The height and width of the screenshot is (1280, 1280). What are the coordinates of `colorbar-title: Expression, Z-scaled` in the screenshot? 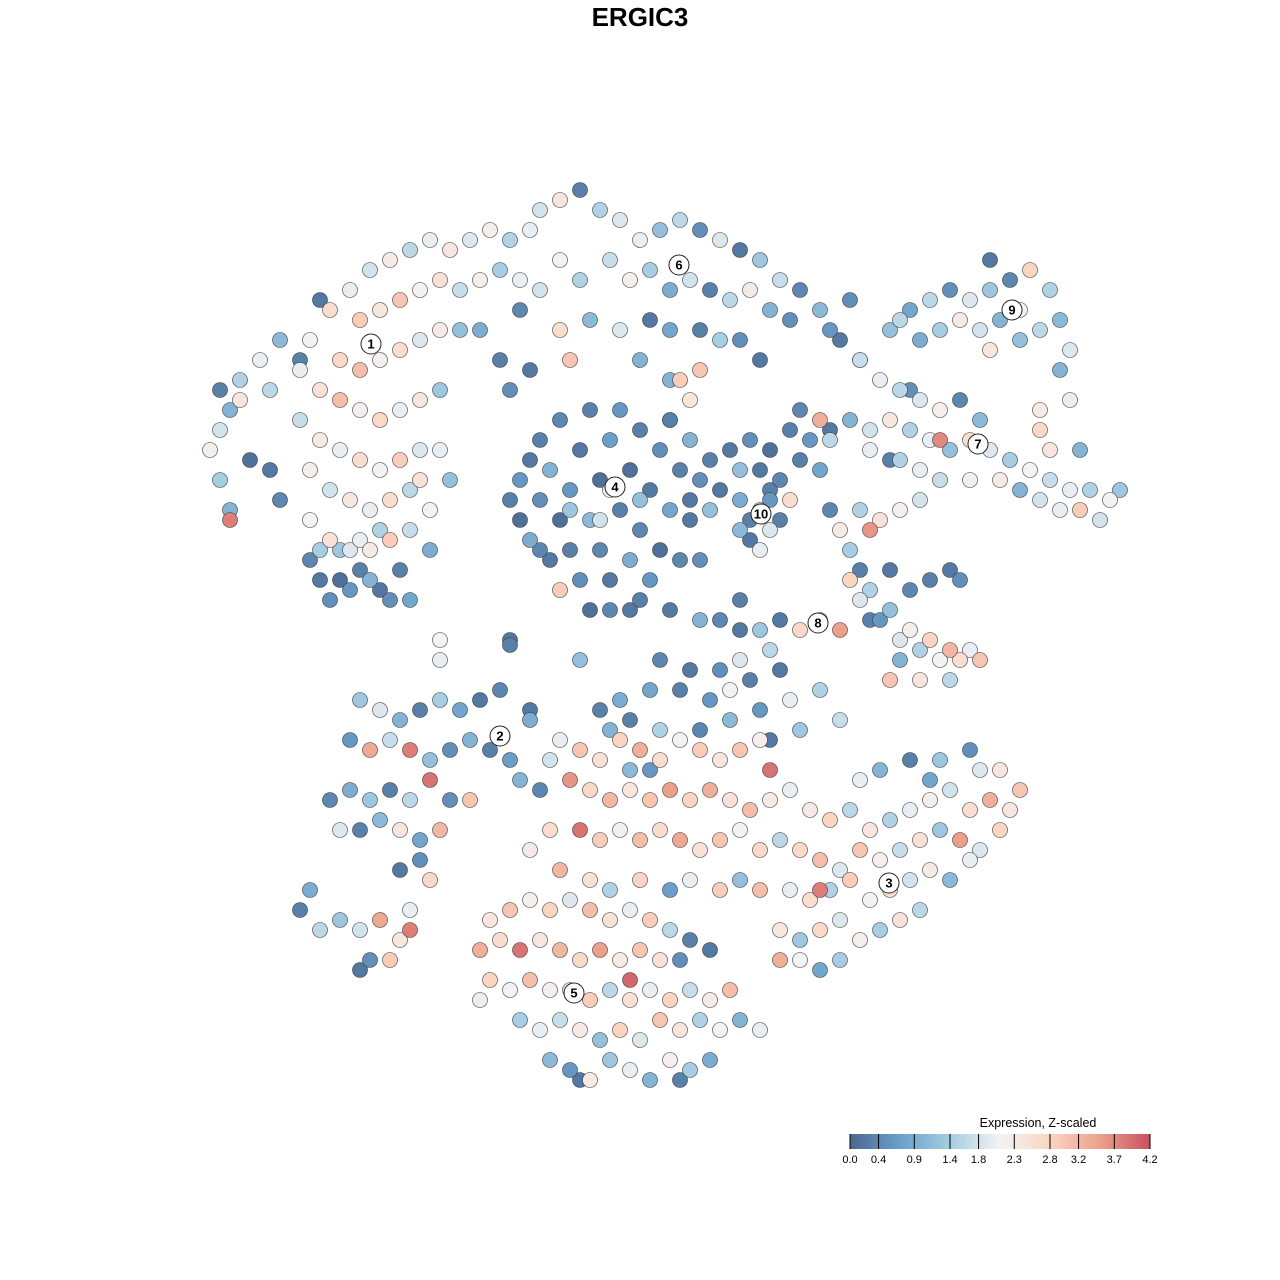 It's located at (1038, 1123).